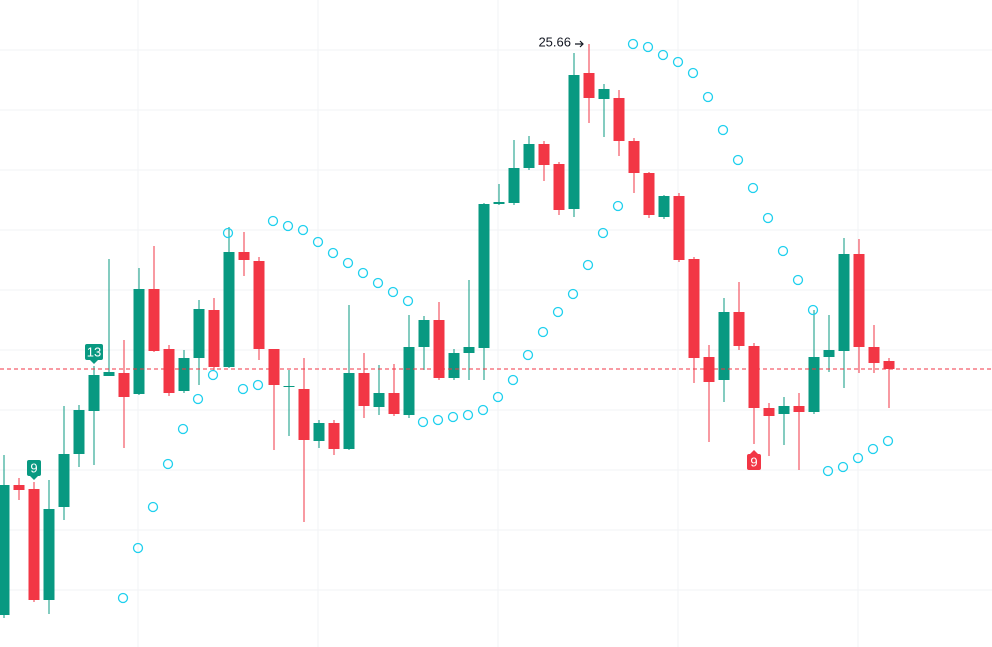 This screenshot has width=992, height=647. What do you see at coordinates (579, 44) in the screenshot?
I see `high-arrow` at bounding box center [579, 44].